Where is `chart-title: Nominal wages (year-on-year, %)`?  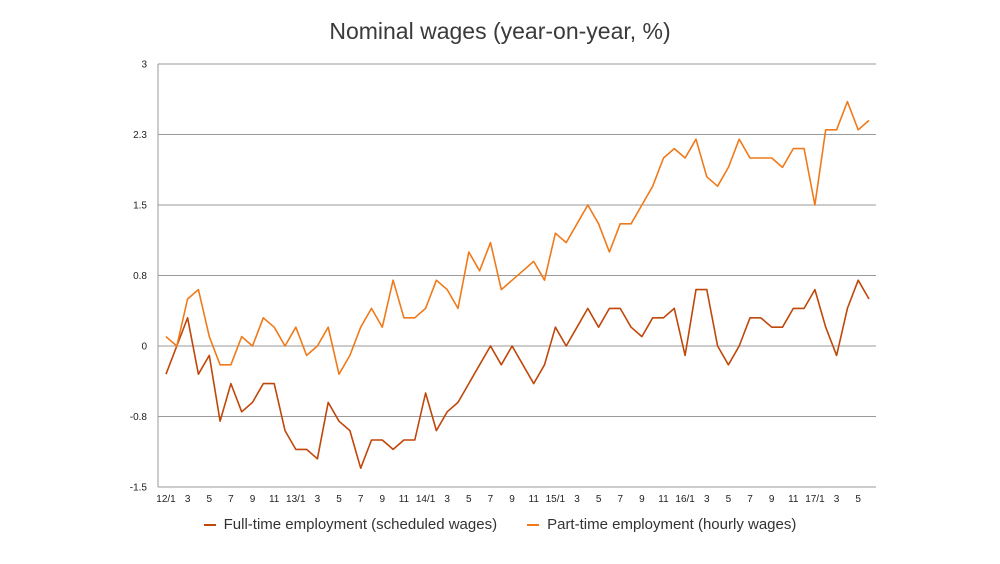 chart-title: Nominal wages (year-on-year, %) is located at coordinates (500, 31).